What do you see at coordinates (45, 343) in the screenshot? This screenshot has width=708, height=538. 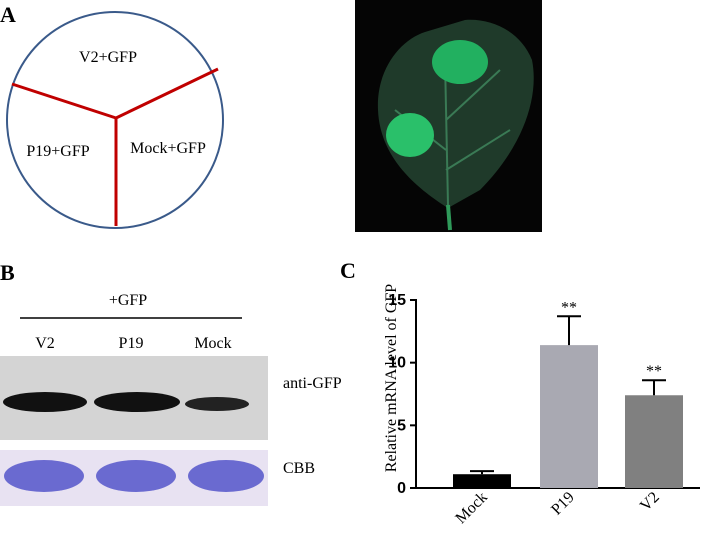 I see `lane-label: V2` at bounding box center [45, 343].